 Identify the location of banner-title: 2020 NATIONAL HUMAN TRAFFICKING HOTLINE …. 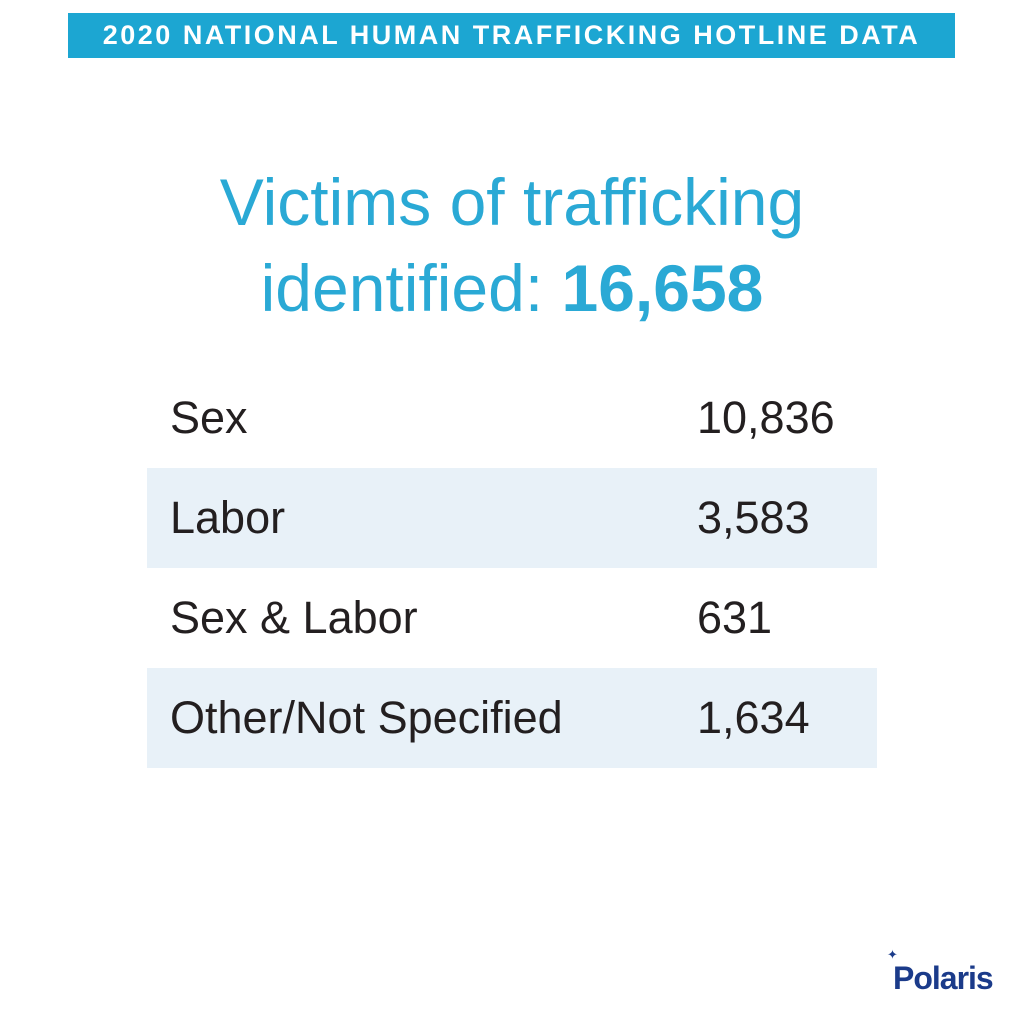
(511, 35).